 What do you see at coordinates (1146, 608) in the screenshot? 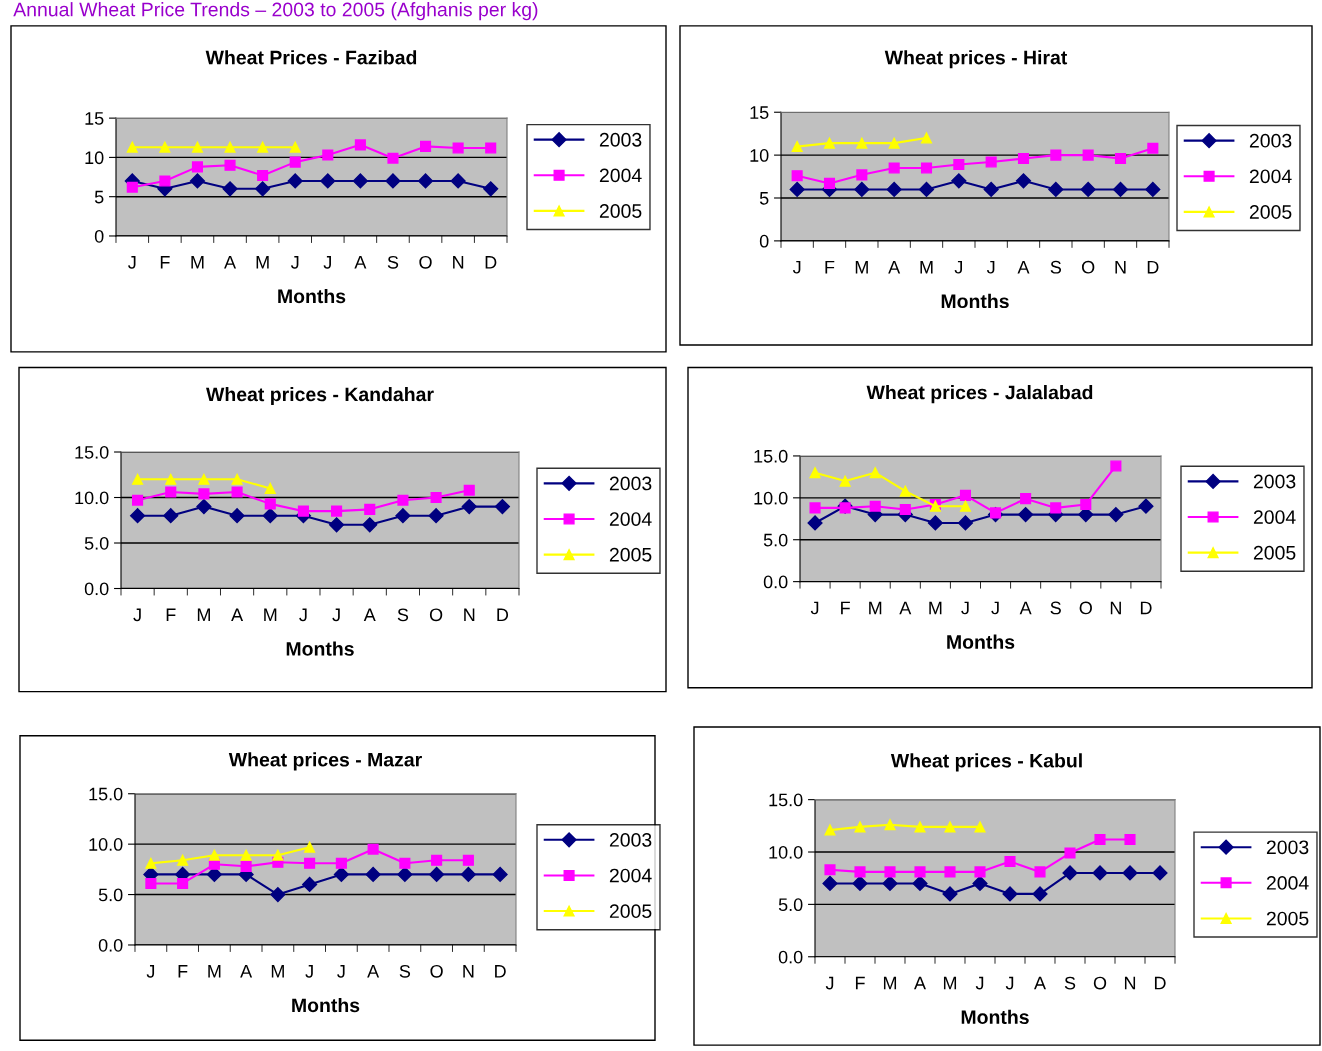
I see `x-tick-label: D` at bounding box center [1146, 608].